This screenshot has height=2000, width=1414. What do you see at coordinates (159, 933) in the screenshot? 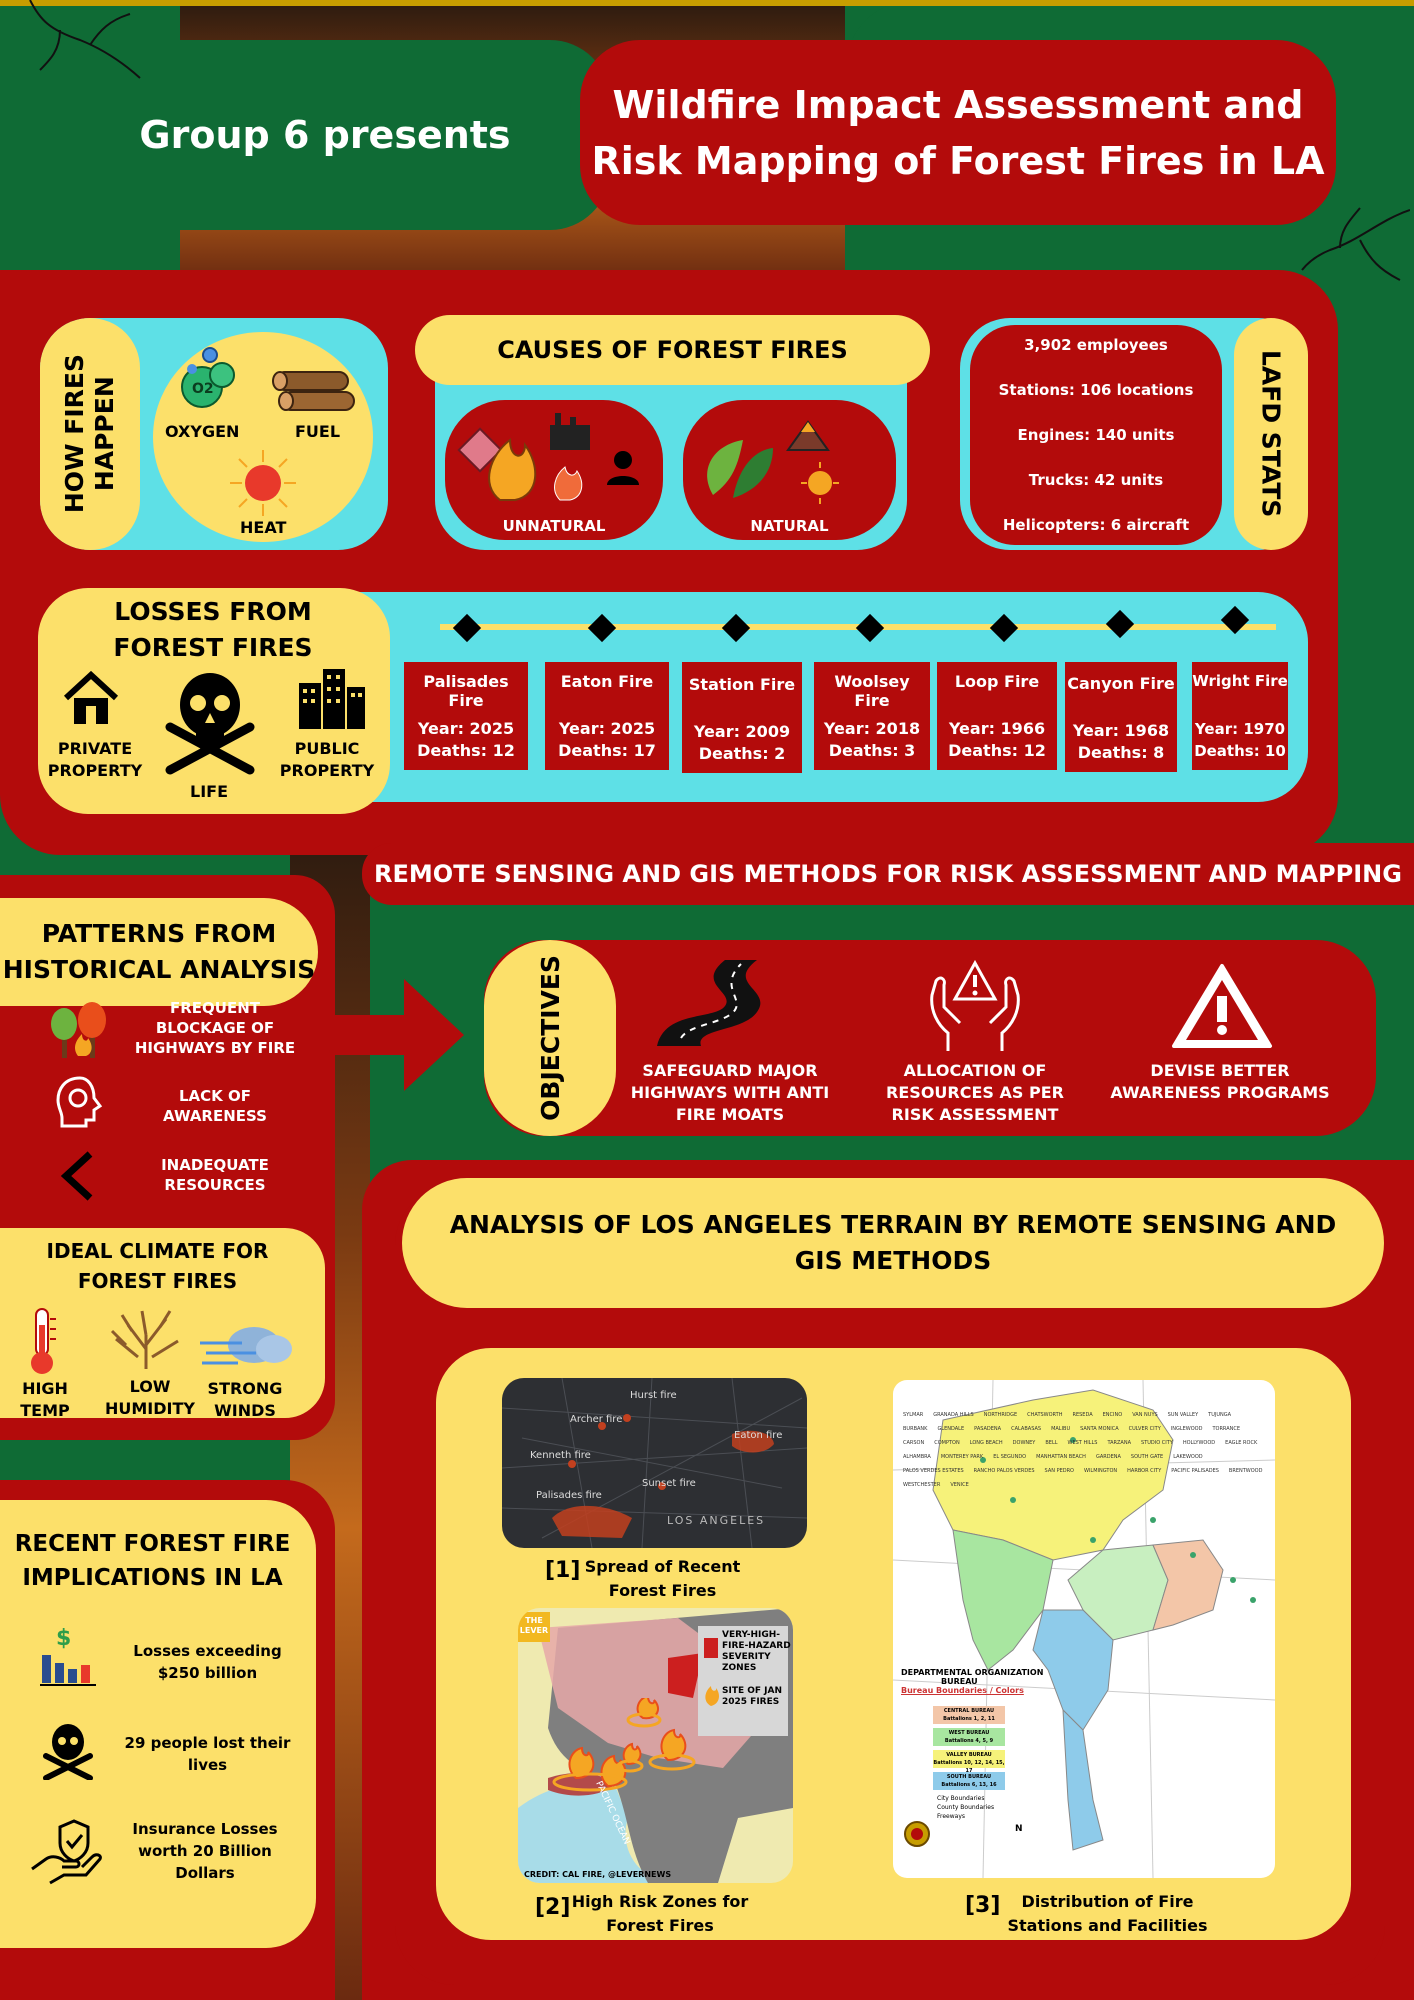
I see `patterns-title-1: PATTERNS FROM` at bounding box center [159, 933].